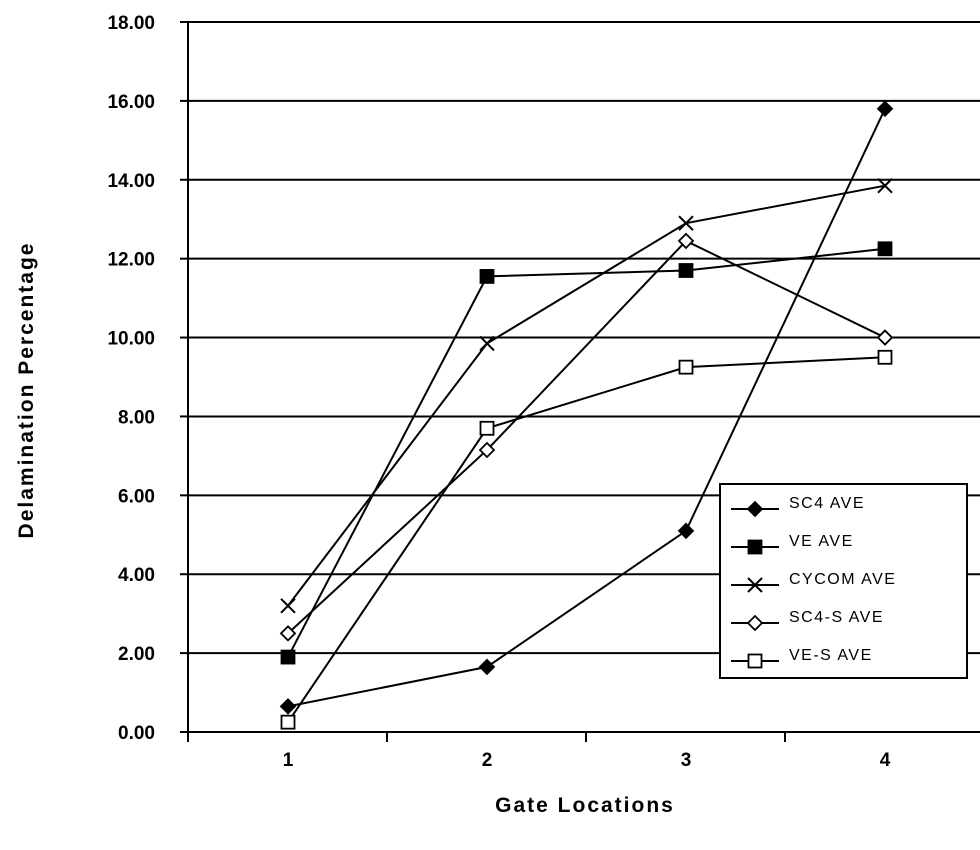 Image resolution: width=980 pixels, height=850 pixels. What do you see at coordinates (131, 260) in the screenshot?
I see `y-tick-label: 12.00` at bounding box center [131, 260].